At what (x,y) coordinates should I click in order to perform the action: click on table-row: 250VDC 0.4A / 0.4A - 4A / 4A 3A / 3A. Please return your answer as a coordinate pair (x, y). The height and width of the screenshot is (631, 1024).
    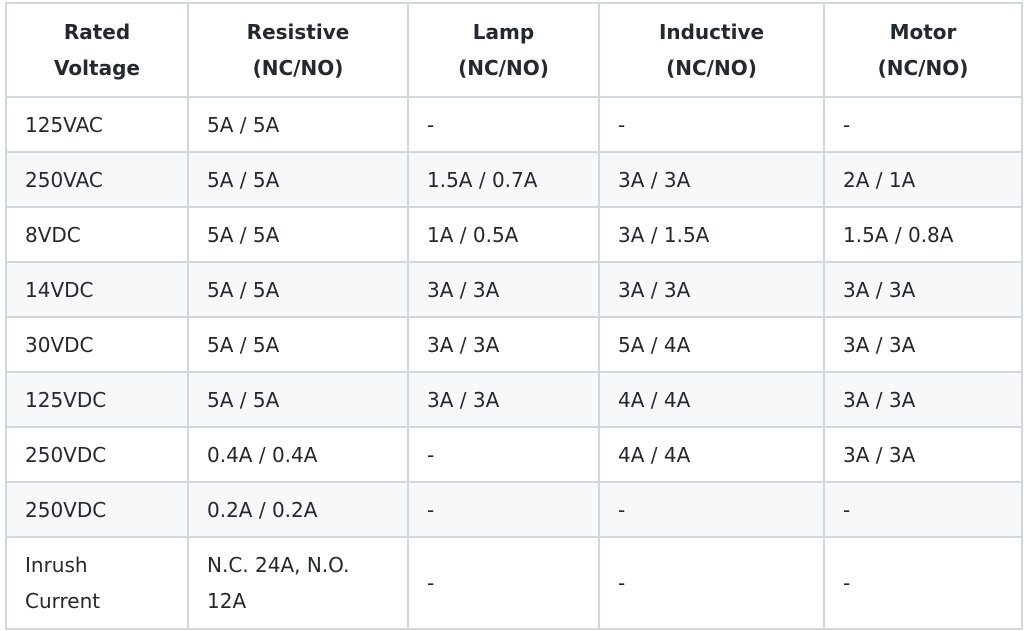
    Looking at the image, I should click on (514, 454).